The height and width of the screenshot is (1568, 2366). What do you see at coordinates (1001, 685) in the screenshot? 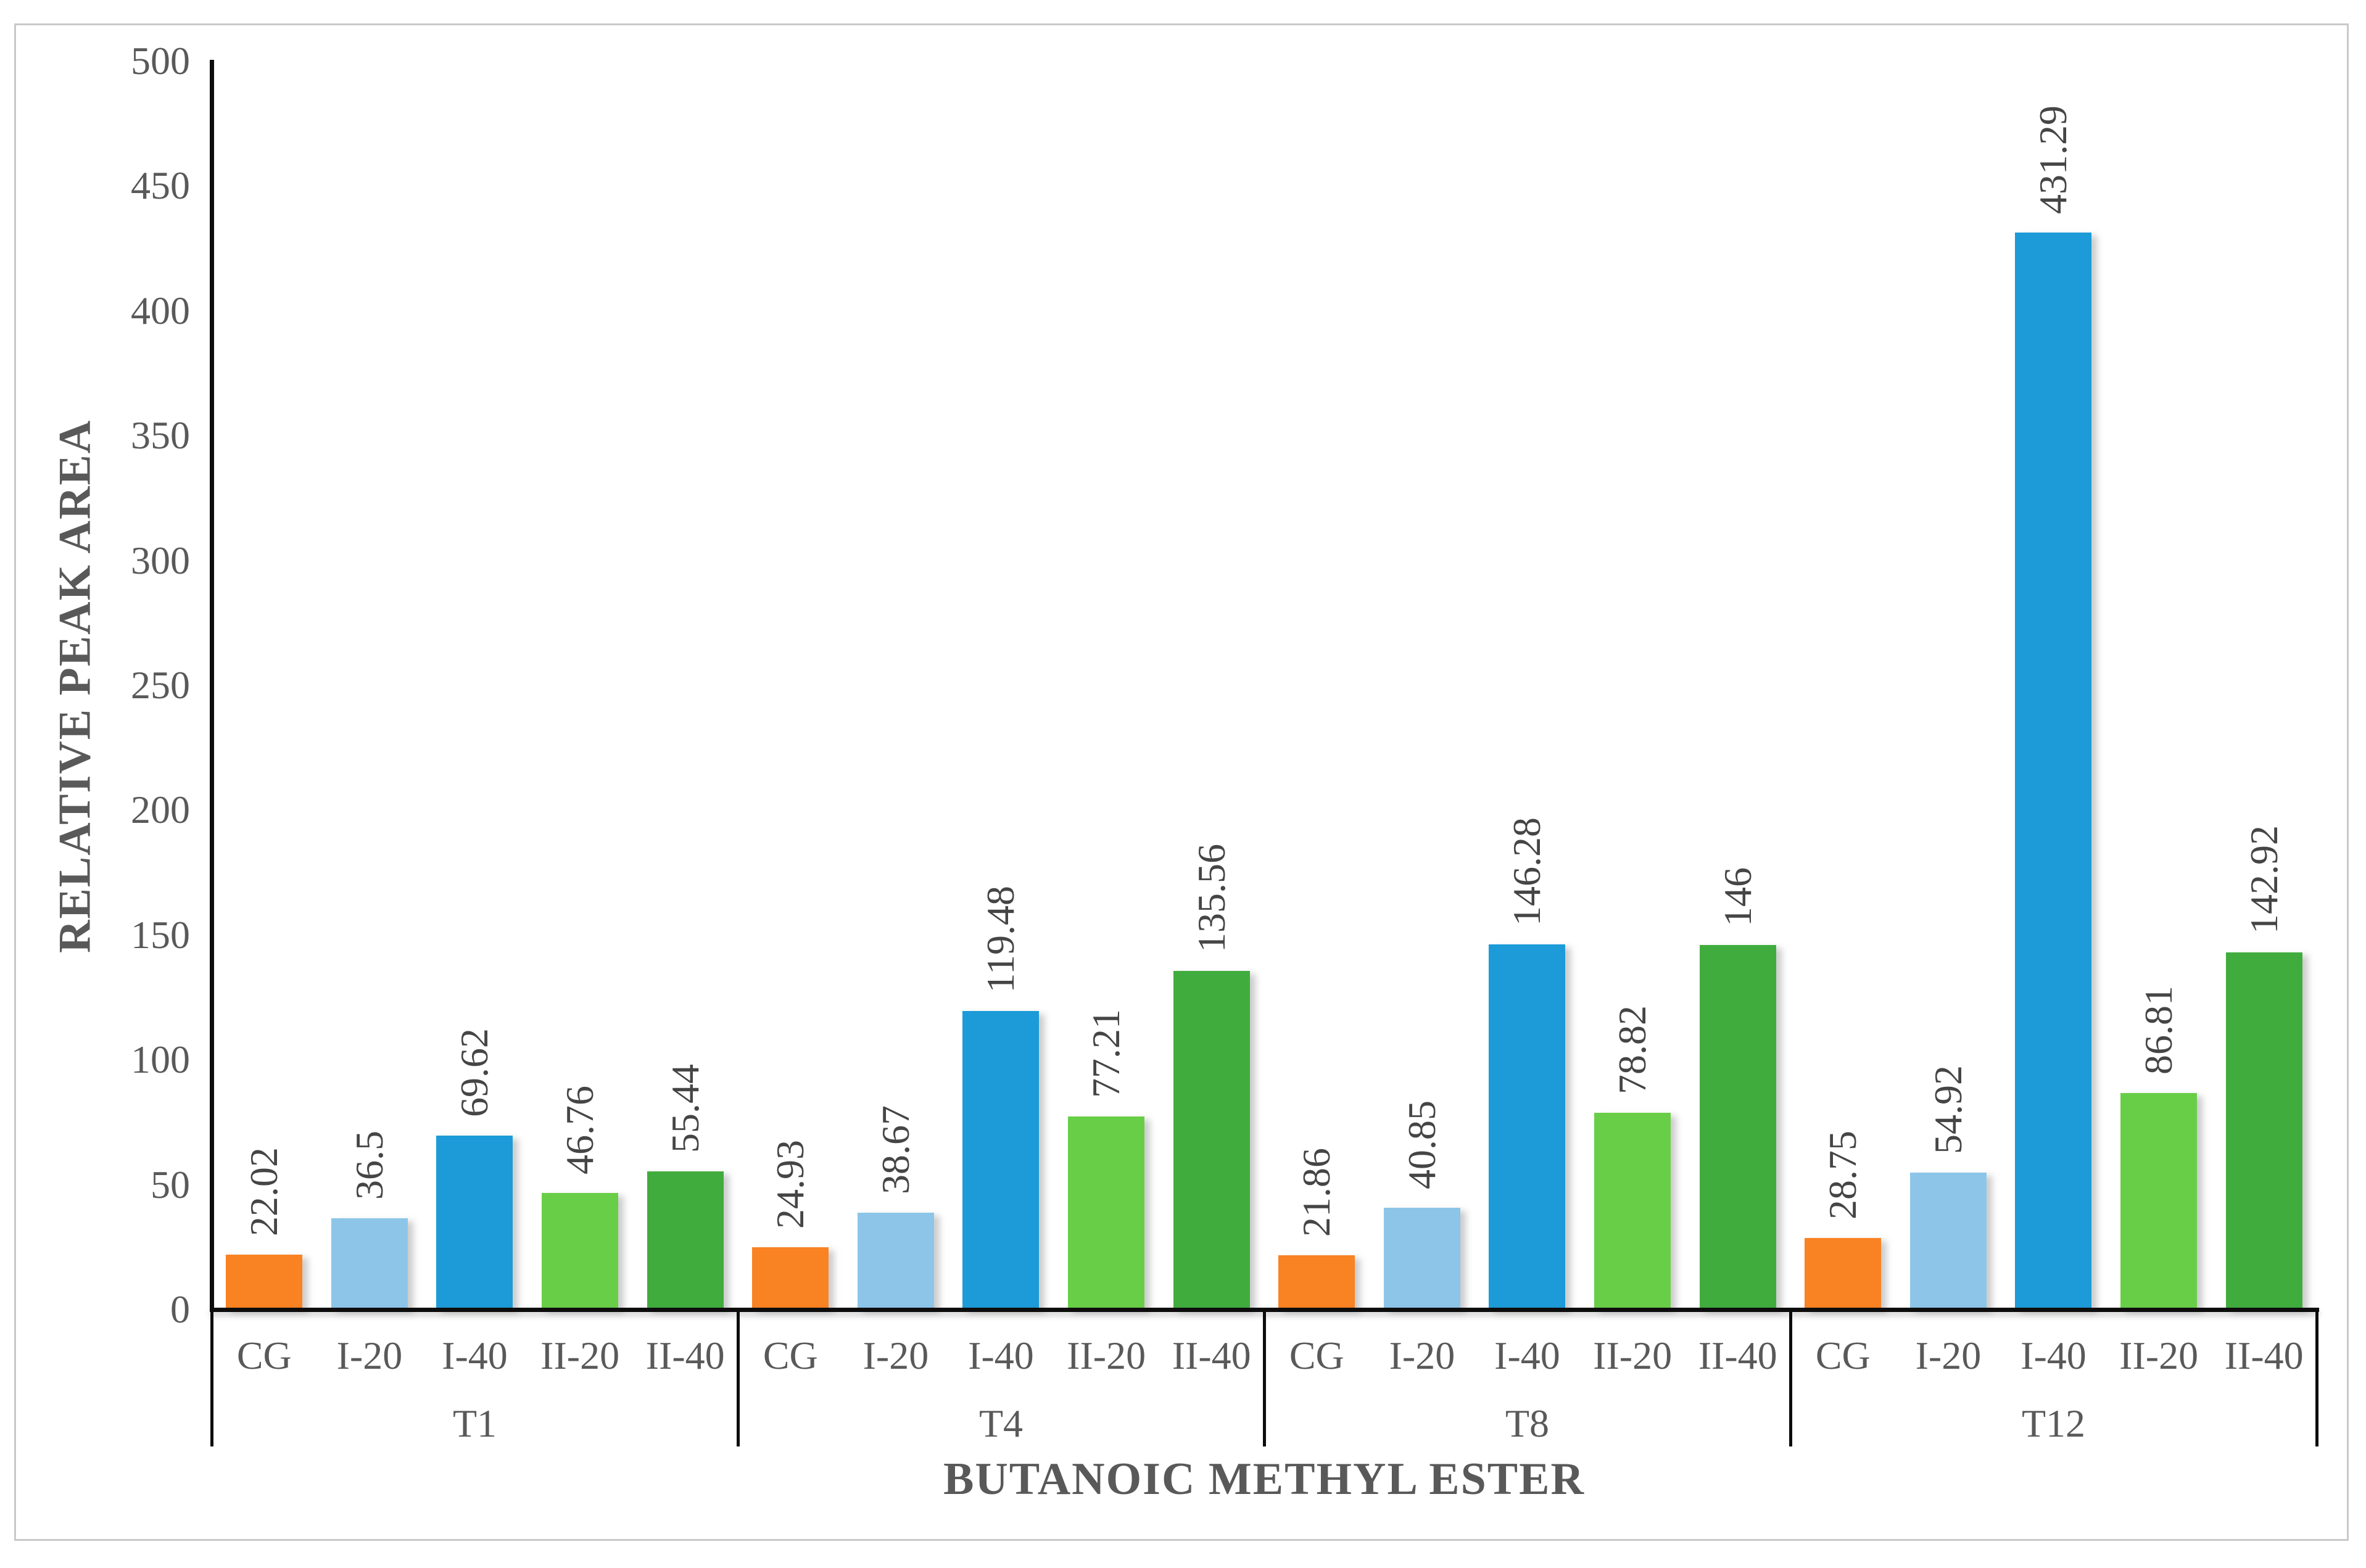
I see `bar-slot: 119.48` at bounding box center [1001, 685].